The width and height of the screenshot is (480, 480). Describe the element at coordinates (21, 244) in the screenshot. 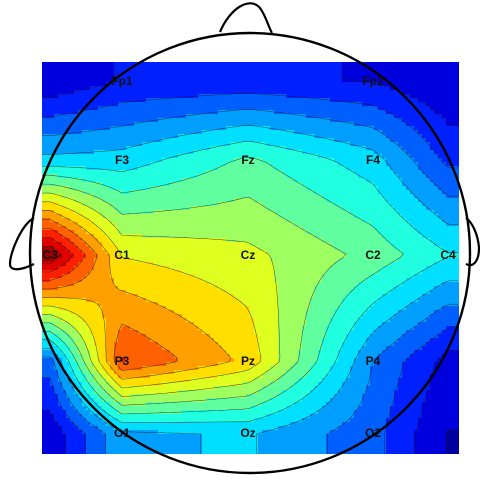

I see `left-ear-outline` at that location.